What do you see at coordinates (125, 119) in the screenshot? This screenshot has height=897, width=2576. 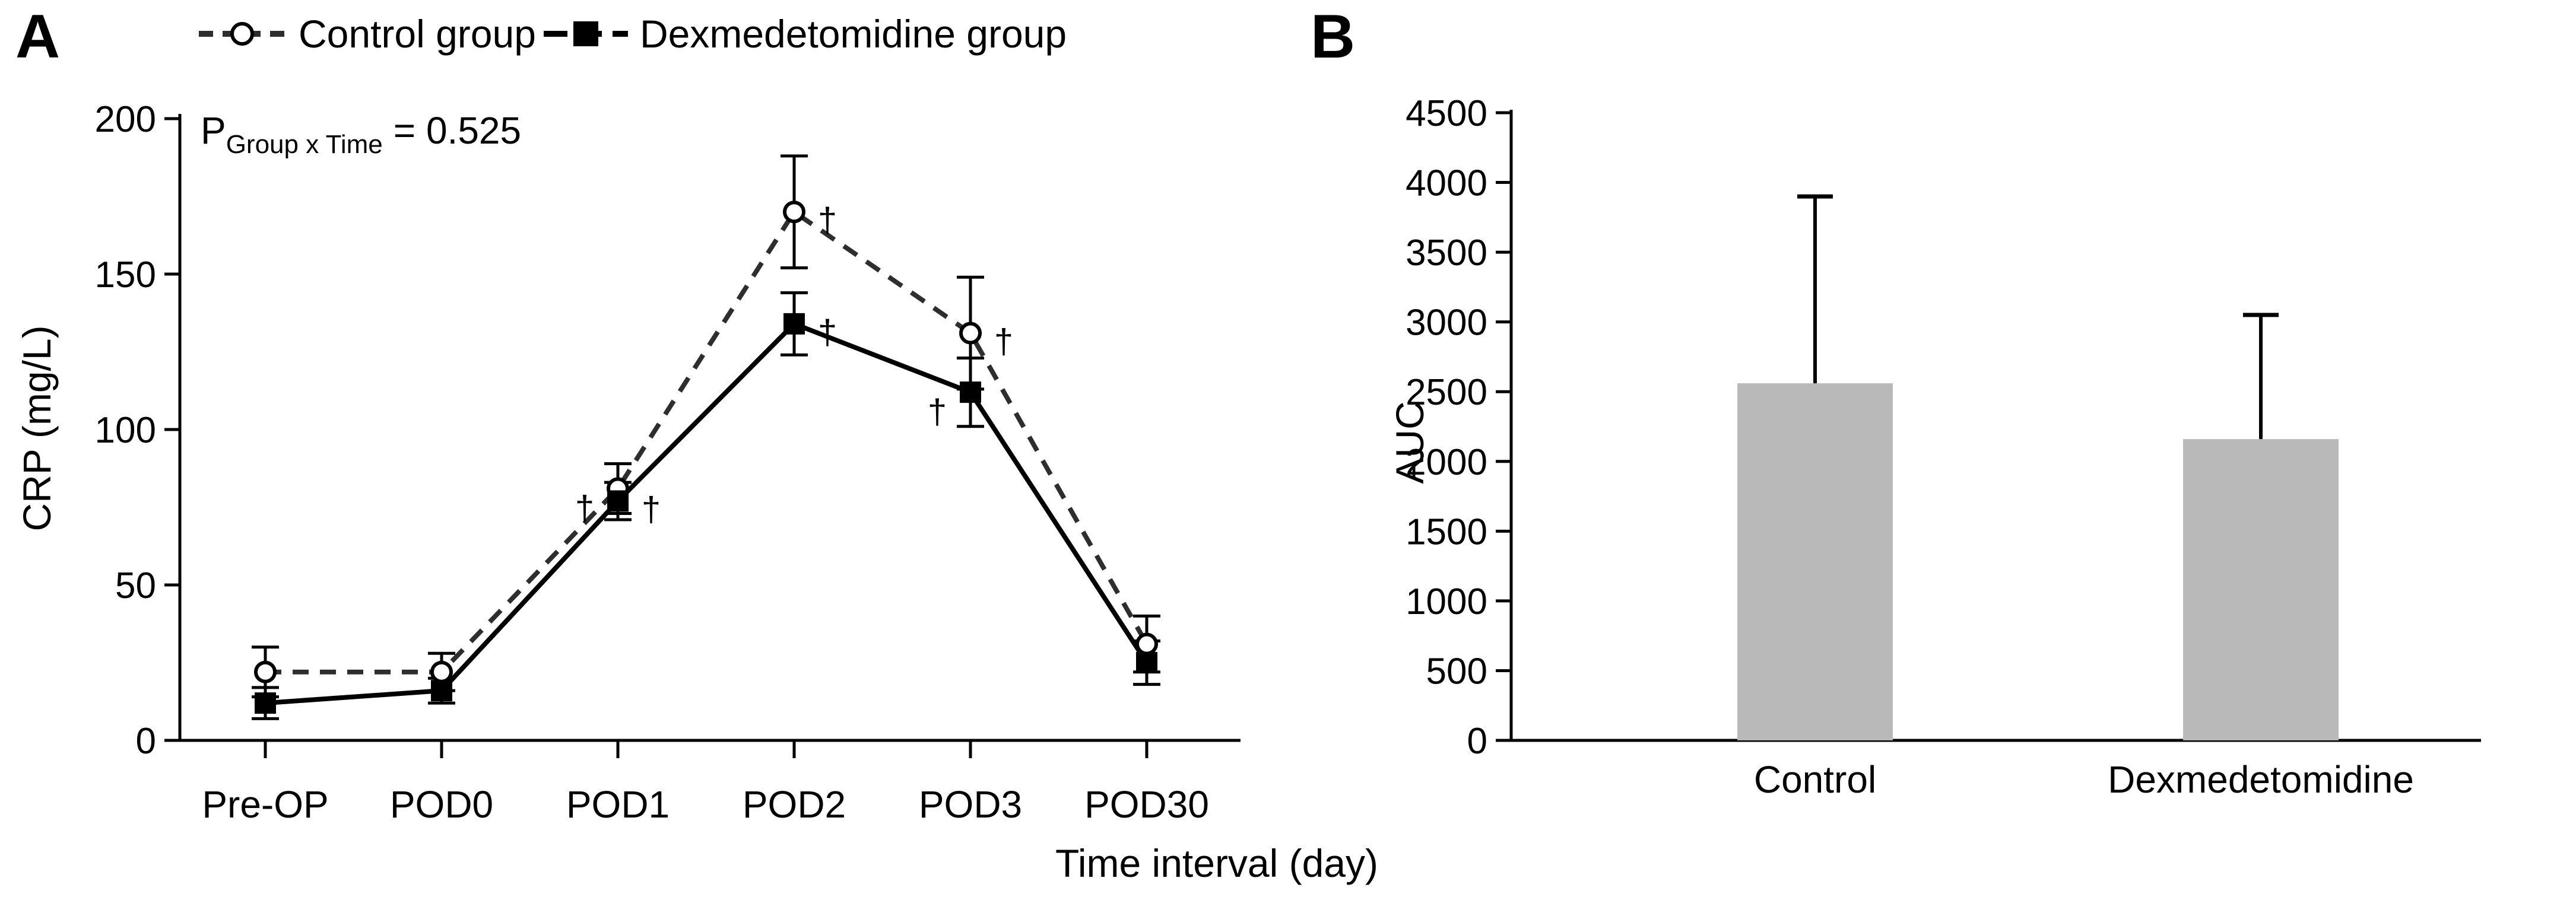 I see `panel-a-ytick-label: 200` at bounding box center [125, 119].